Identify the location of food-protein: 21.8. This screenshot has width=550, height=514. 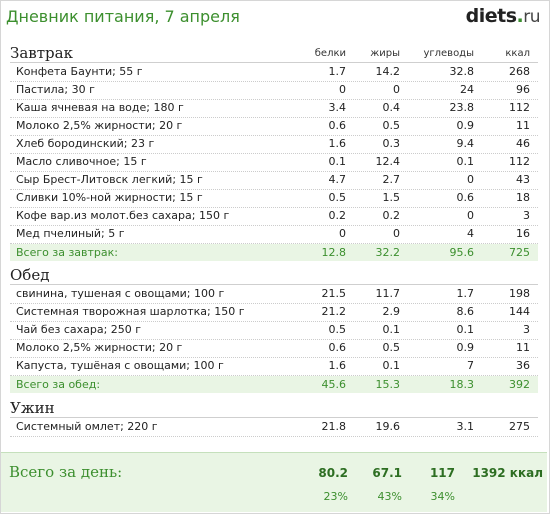
(334, 426).